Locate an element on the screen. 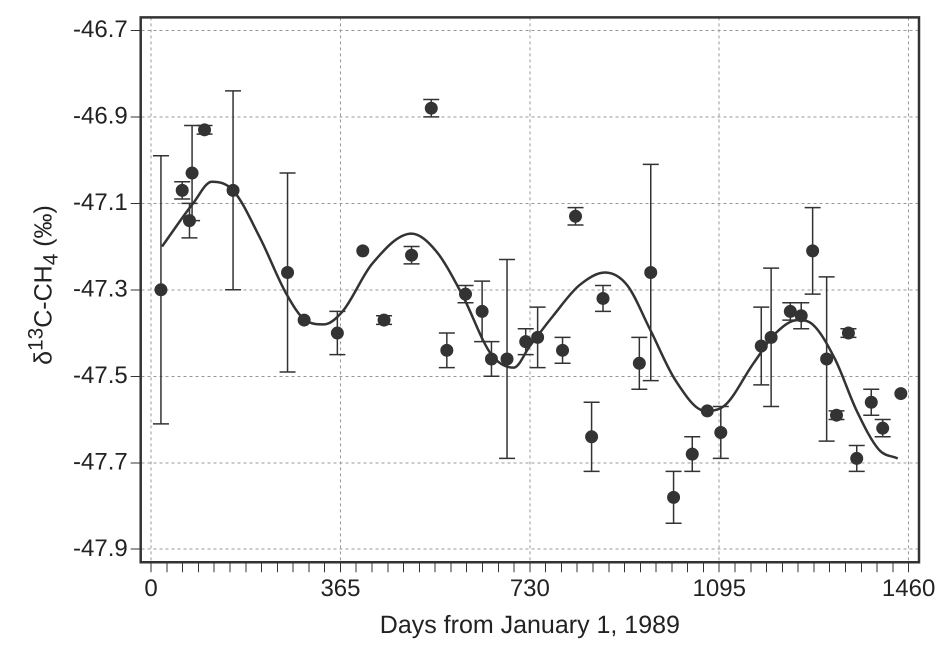  y-tick-label: -47.7 is located at coordinates (100, 462).